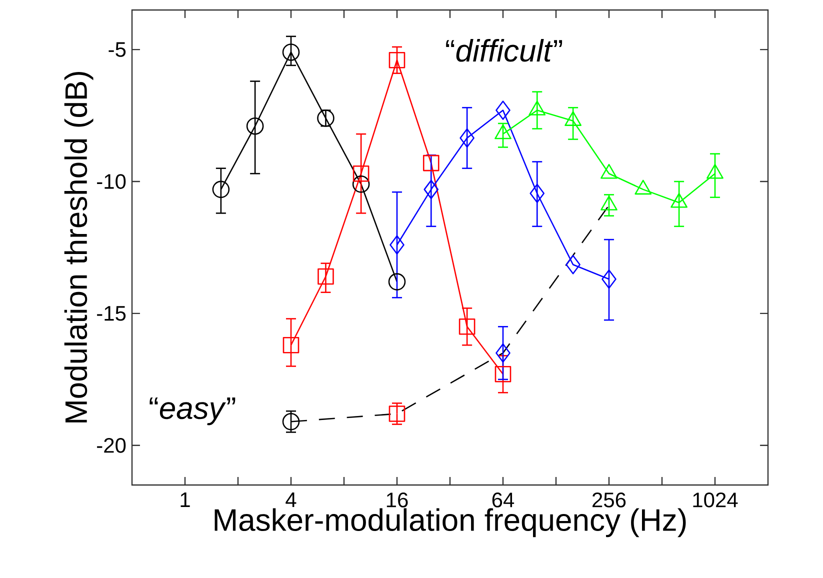  Describe the element at coordinates (397, 500) in the screenshot. I see `x-tick-label: 16` at that location.